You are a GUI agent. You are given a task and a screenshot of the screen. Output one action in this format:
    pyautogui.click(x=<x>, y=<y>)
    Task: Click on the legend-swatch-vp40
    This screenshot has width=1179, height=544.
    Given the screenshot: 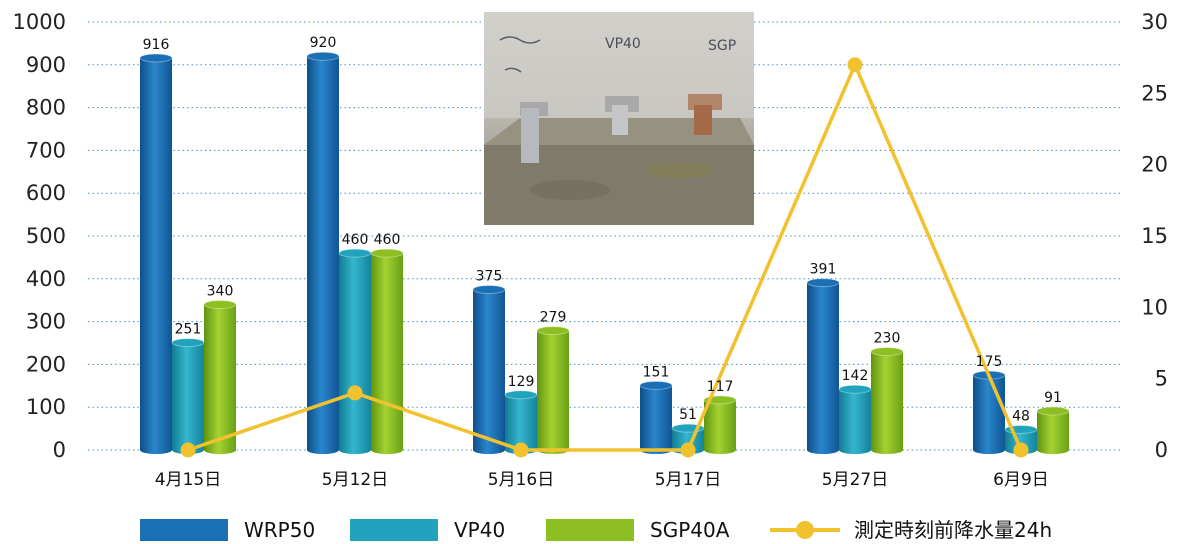 What is the action you would take?
    pyautogui.click(x=394, y=530)
    